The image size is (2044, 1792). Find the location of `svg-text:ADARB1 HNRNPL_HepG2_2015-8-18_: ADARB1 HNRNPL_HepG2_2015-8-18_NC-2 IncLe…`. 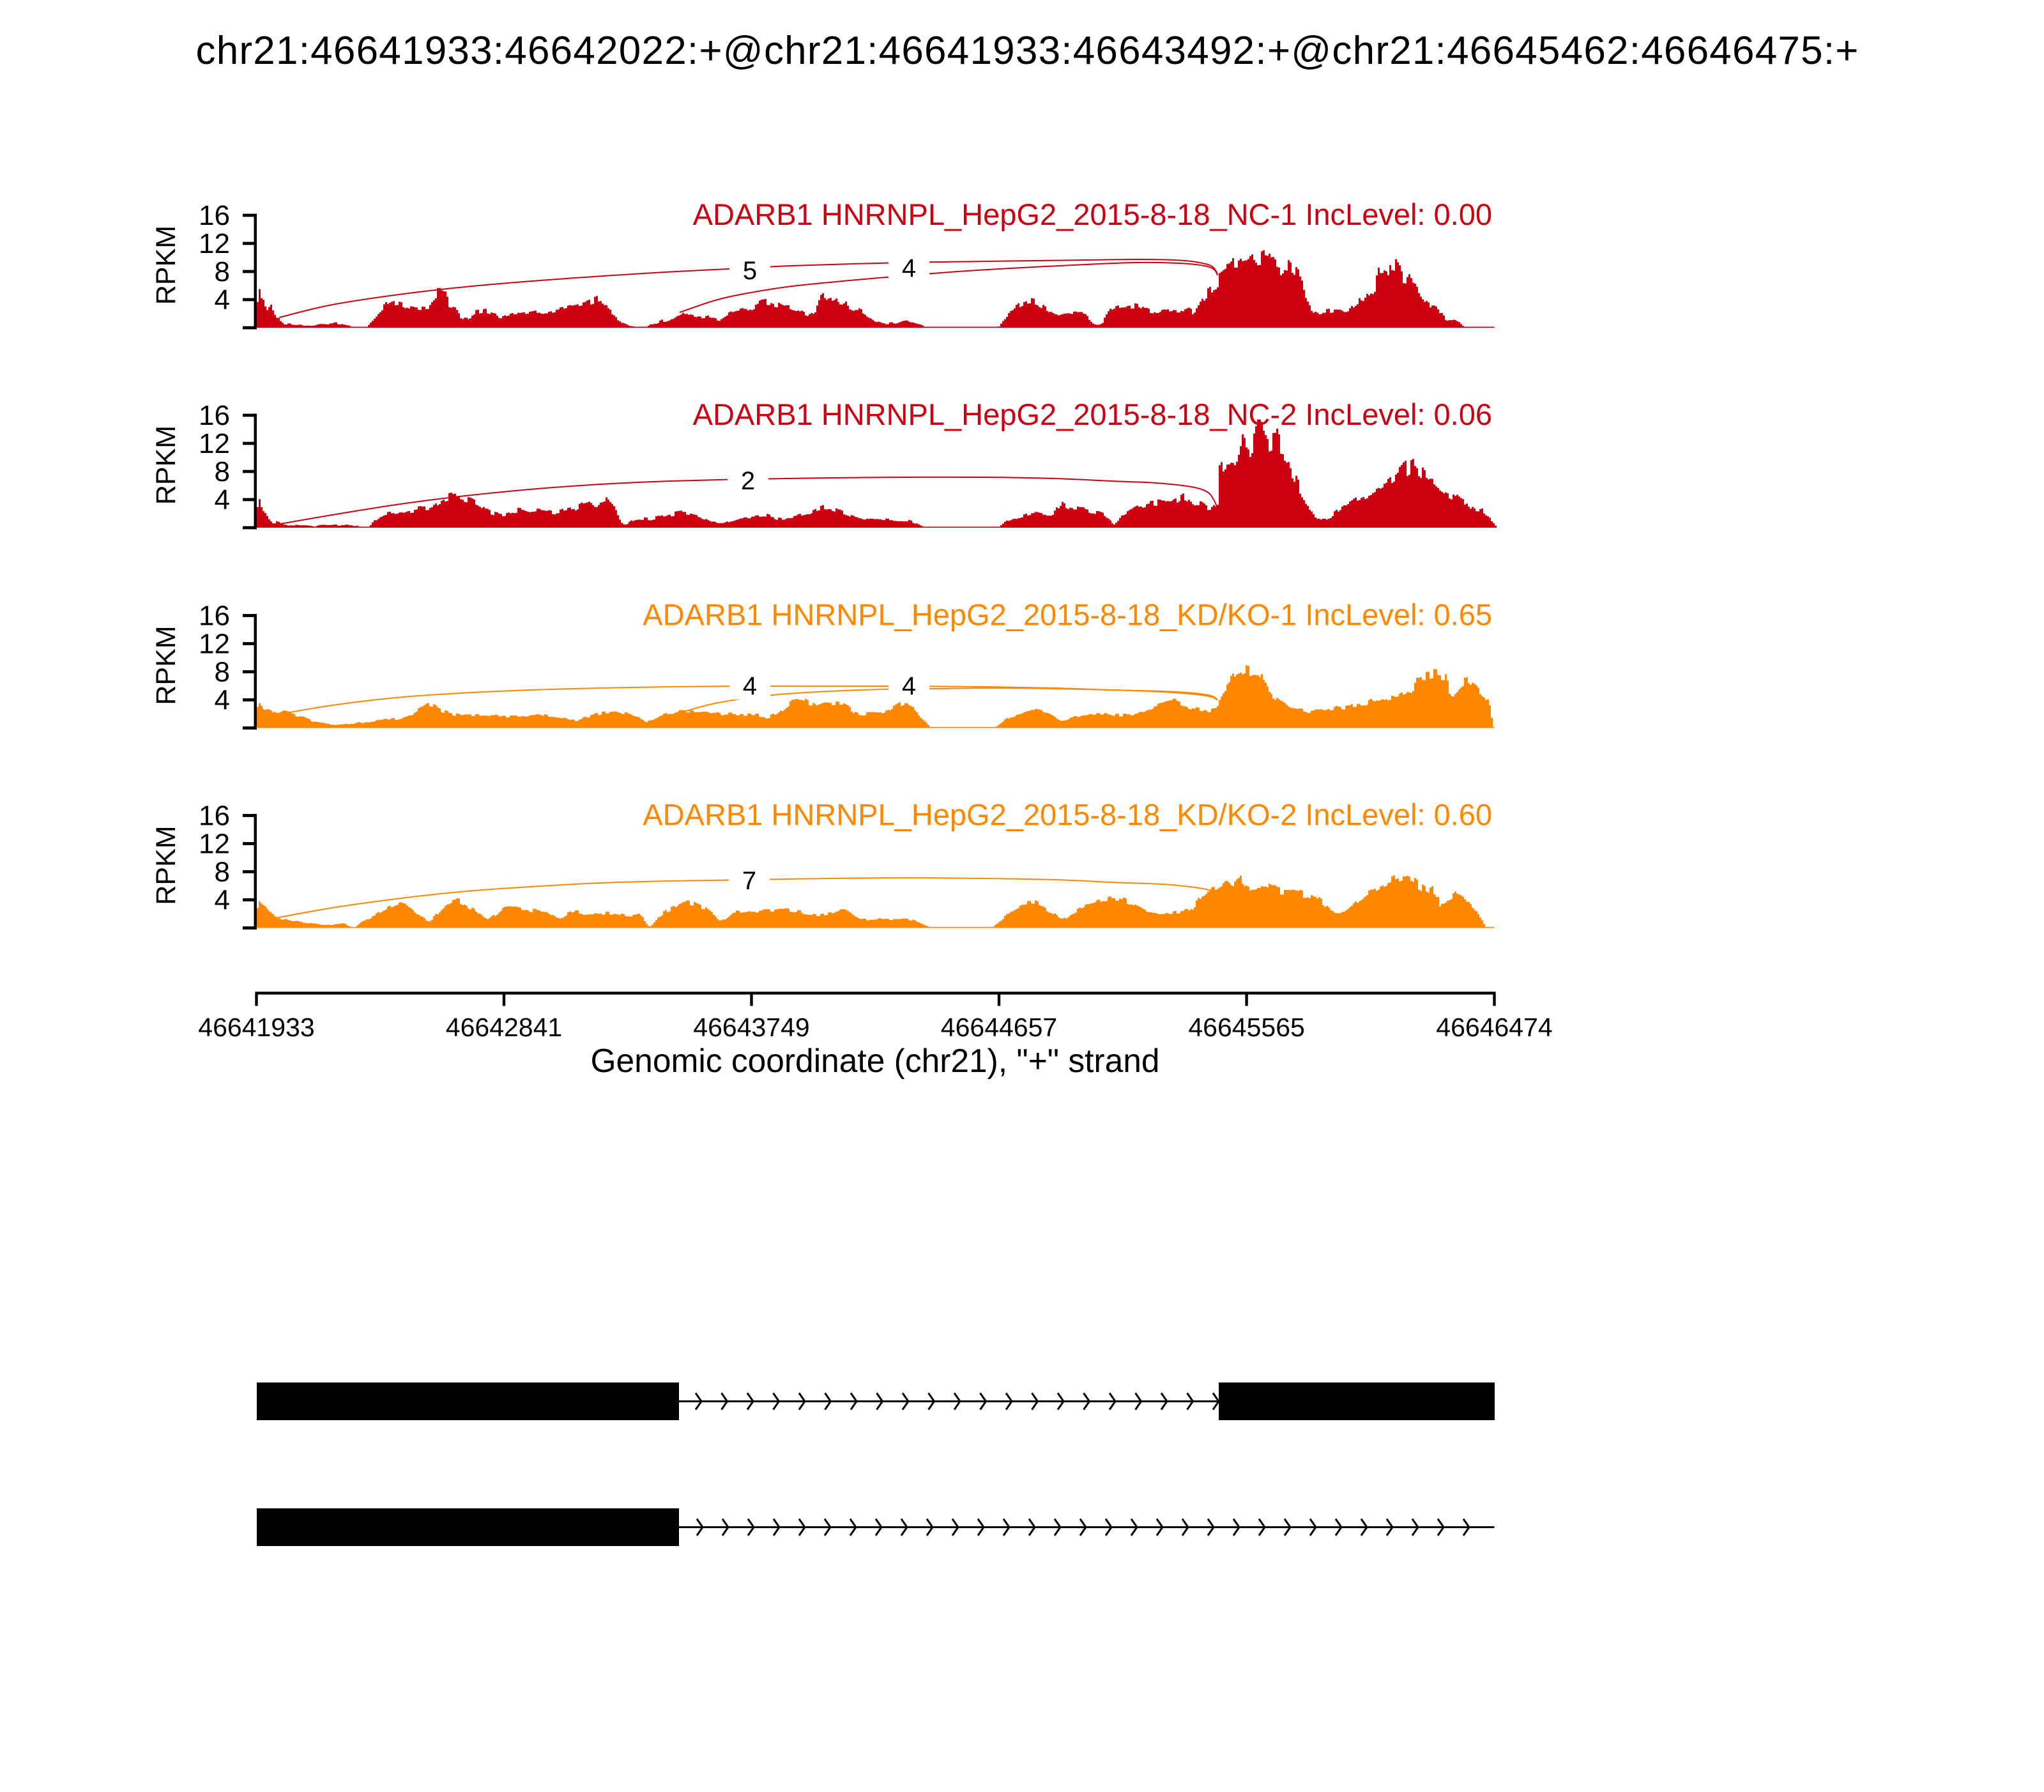

svg-text:ADARB1 HNRNPL_HepG2_2015-8-18_: ADARB1 HNRNPL_HepG2_2015-8-18_NC-2 IncLe… is located at coordinates (1092, 414).